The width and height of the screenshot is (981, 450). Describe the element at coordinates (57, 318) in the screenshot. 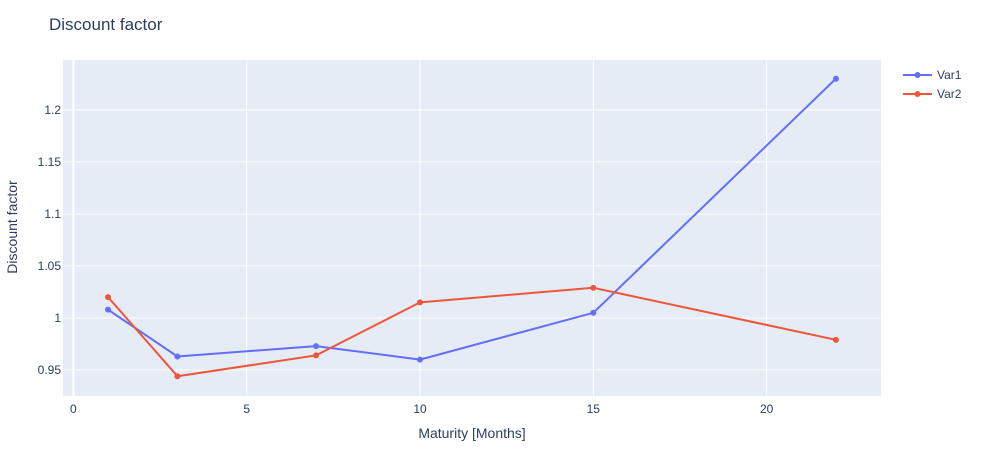

I see `y-tick-label: 1` at that location.